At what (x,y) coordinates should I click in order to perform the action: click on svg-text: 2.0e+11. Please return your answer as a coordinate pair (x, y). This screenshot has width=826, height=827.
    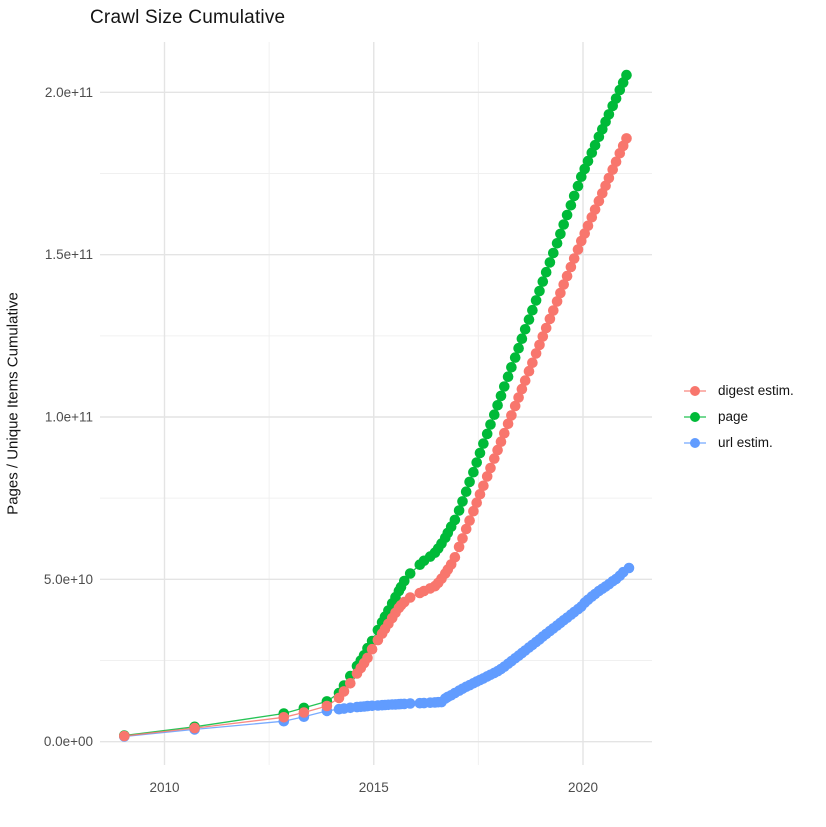
    Looking at the image, I should click on (69, 92).